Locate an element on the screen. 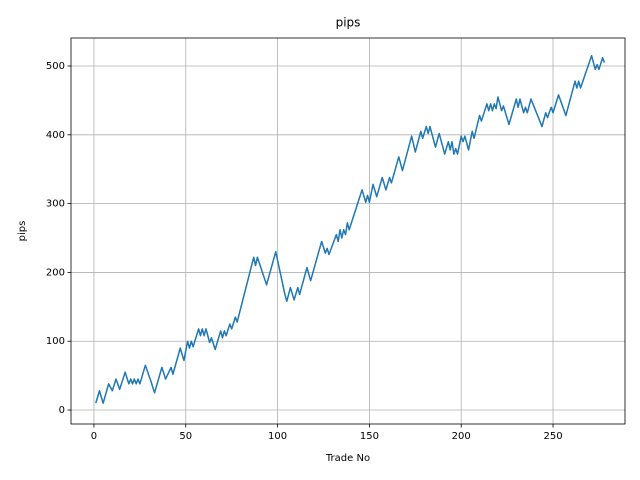 The width and height of the screenshot is (640, 480). x-tick-label: 100 is located at coordinates (277, 436).